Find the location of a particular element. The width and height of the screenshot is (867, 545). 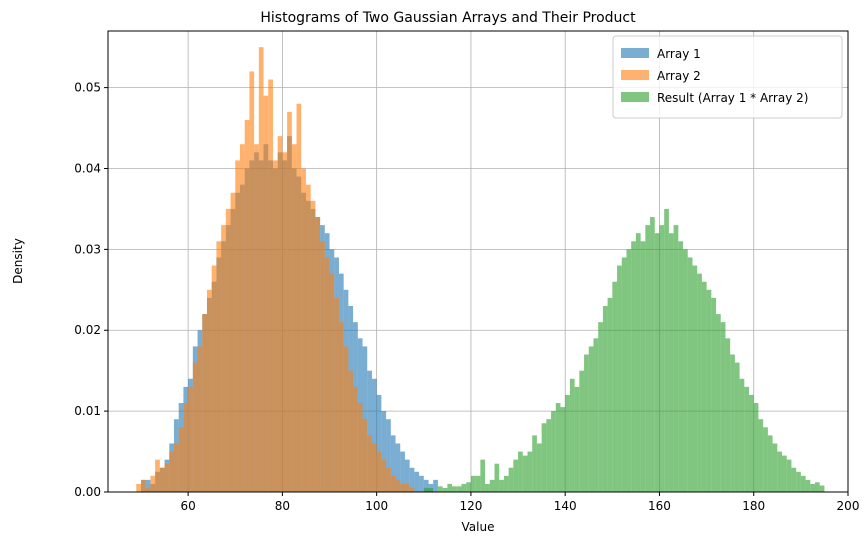

x-tick-label: 180 is located at coordinates (753, 506).